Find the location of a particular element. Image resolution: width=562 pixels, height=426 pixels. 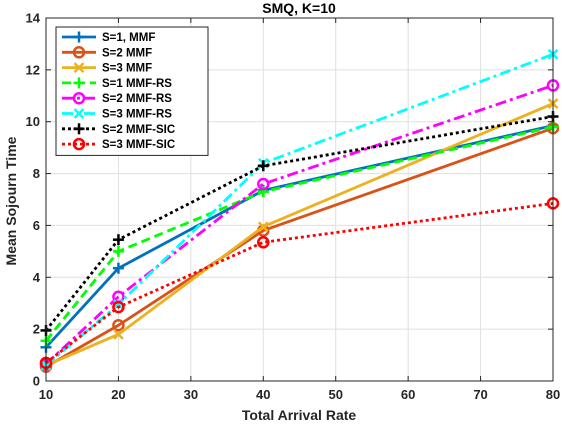

legend-label: S=1 MMF-RS is located at coordinates (137, 84).